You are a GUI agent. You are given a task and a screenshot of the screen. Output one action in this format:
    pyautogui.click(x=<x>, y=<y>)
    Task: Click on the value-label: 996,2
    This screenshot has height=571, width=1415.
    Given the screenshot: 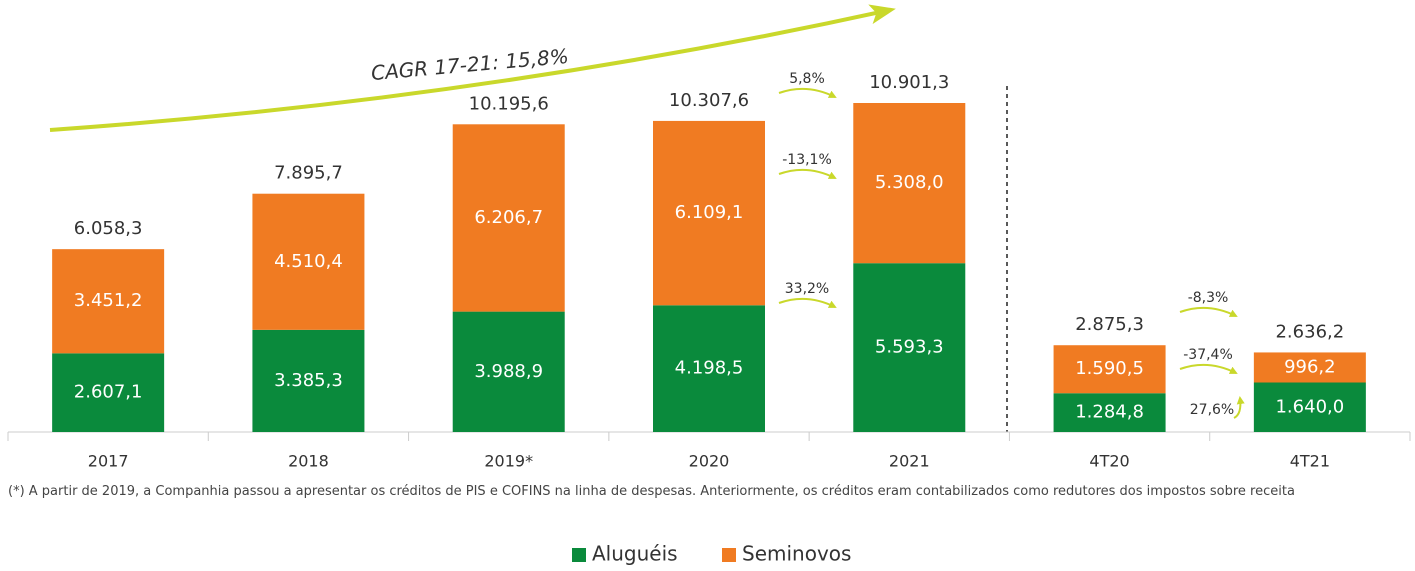 What is the action you would take?
    pyautogui.click(x=1310, y=366)
    